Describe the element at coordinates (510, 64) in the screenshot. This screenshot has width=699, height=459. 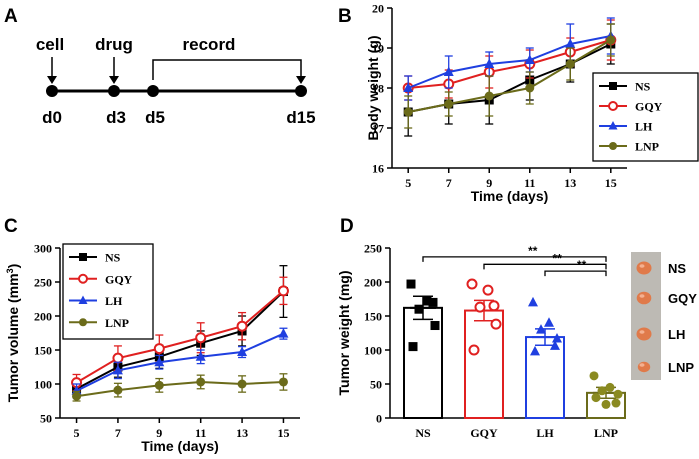
I see `series-line-gqy` at that location.